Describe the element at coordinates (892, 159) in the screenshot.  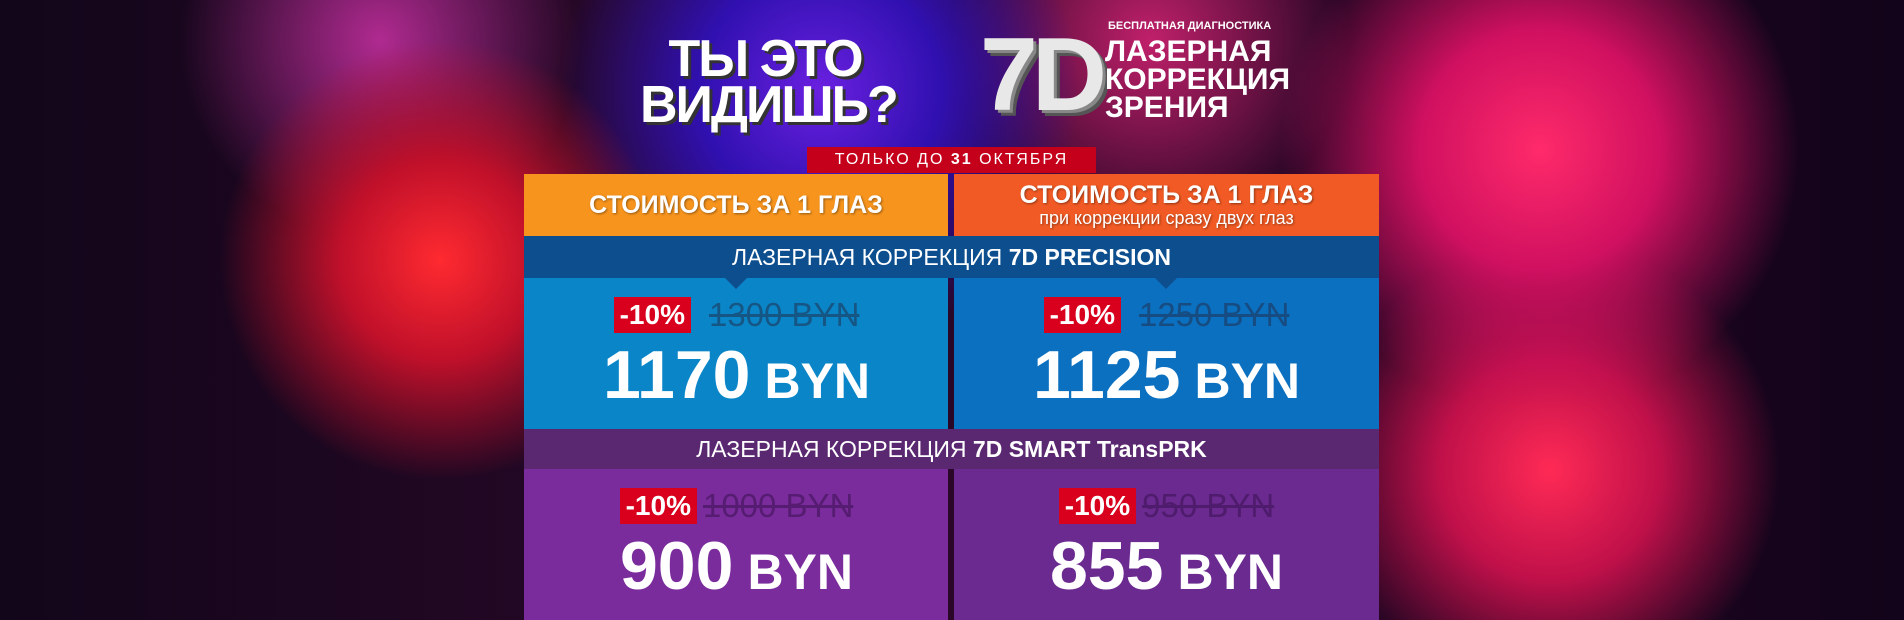
I see `badge-text: ТОЛЬКО ДО` at that location.